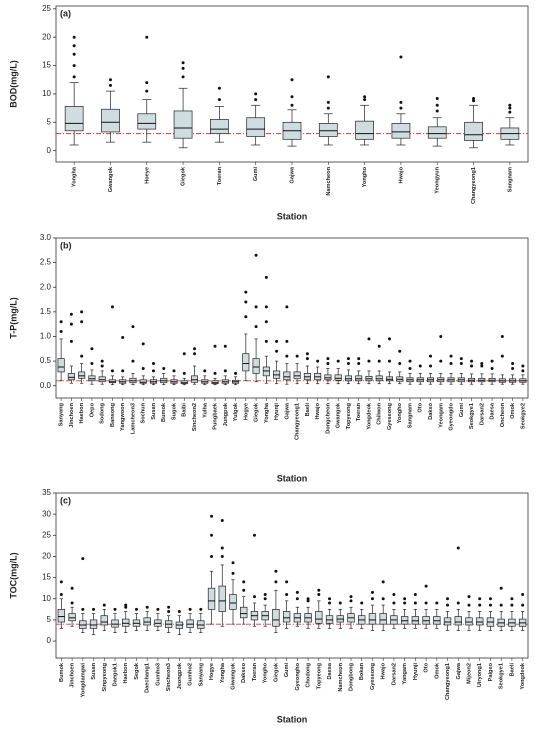 Image resolution: width=537 pixels, height=730 pixels. I want to click on x-tick-label: Sincheon2, so click(195, 417).